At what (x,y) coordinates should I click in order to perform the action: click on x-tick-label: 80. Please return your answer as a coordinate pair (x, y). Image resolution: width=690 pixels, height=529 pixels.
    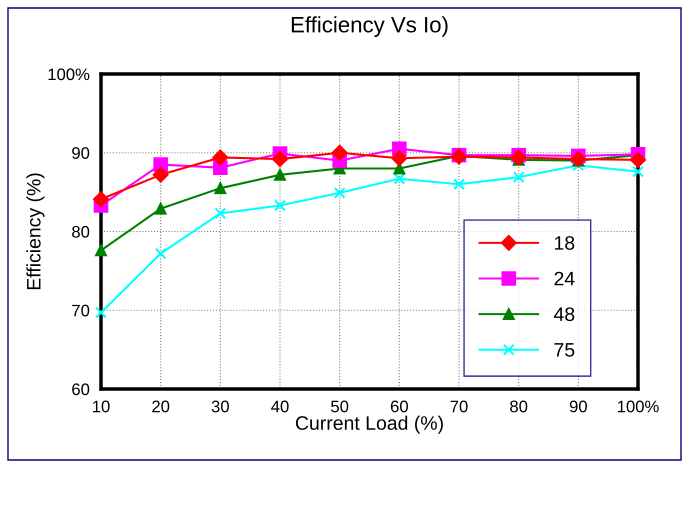
    Looking at the image, I should click on (519, 406).